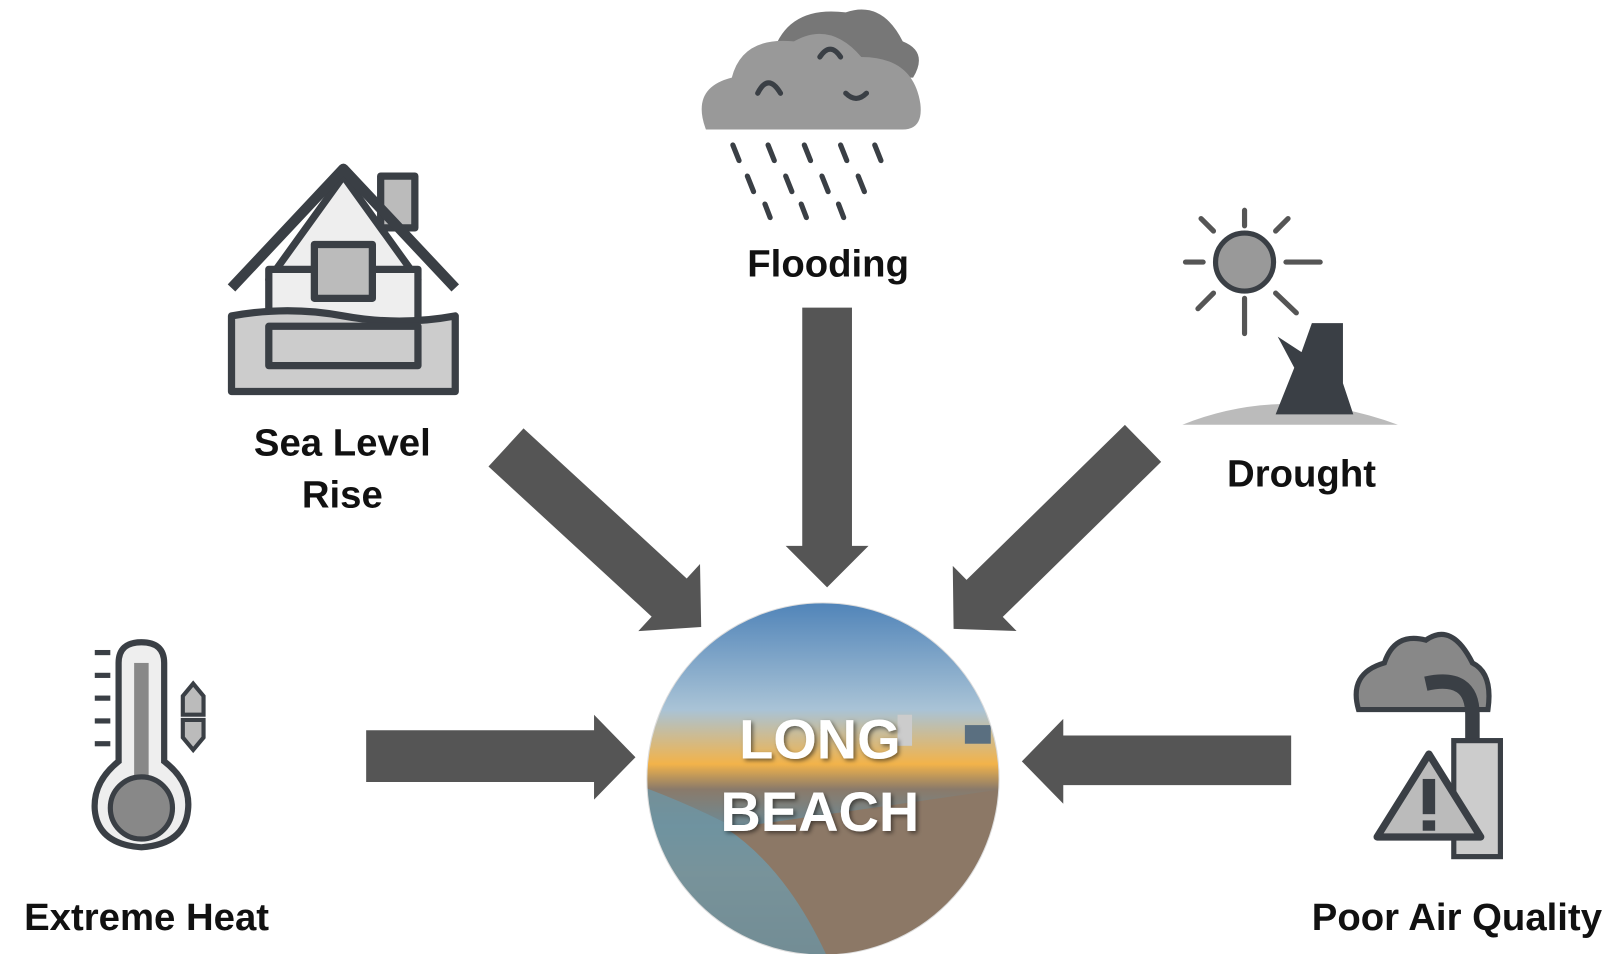 This screenshot has height=954, width=1619. What do you see at coordinates (1301, 474) in the screenshot?
I see `node-label: Drought` at bounding box center [1301, 474].